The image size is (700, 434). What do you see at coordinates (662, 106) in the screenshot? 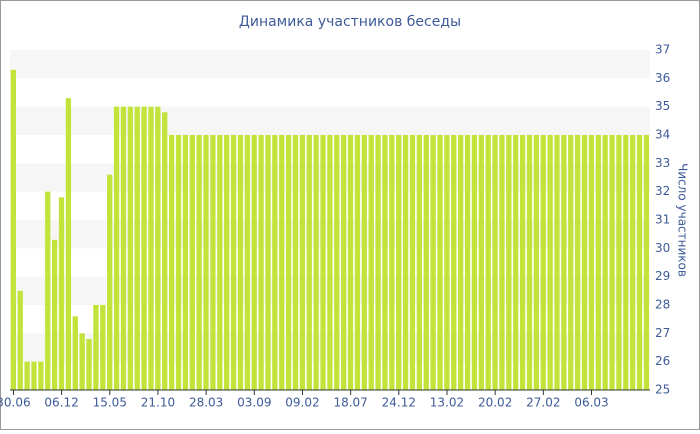
I see `y-tick-label: 35` at bounding box center [662, 106].